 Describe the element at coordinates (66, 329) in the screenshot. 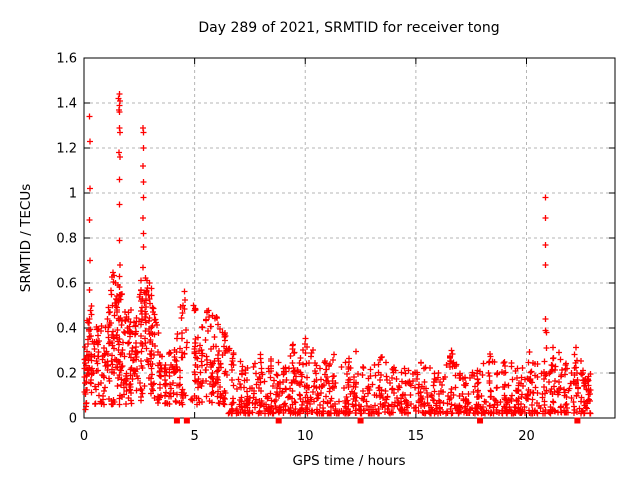

I see `y-tick-label: 0.4` at that location.